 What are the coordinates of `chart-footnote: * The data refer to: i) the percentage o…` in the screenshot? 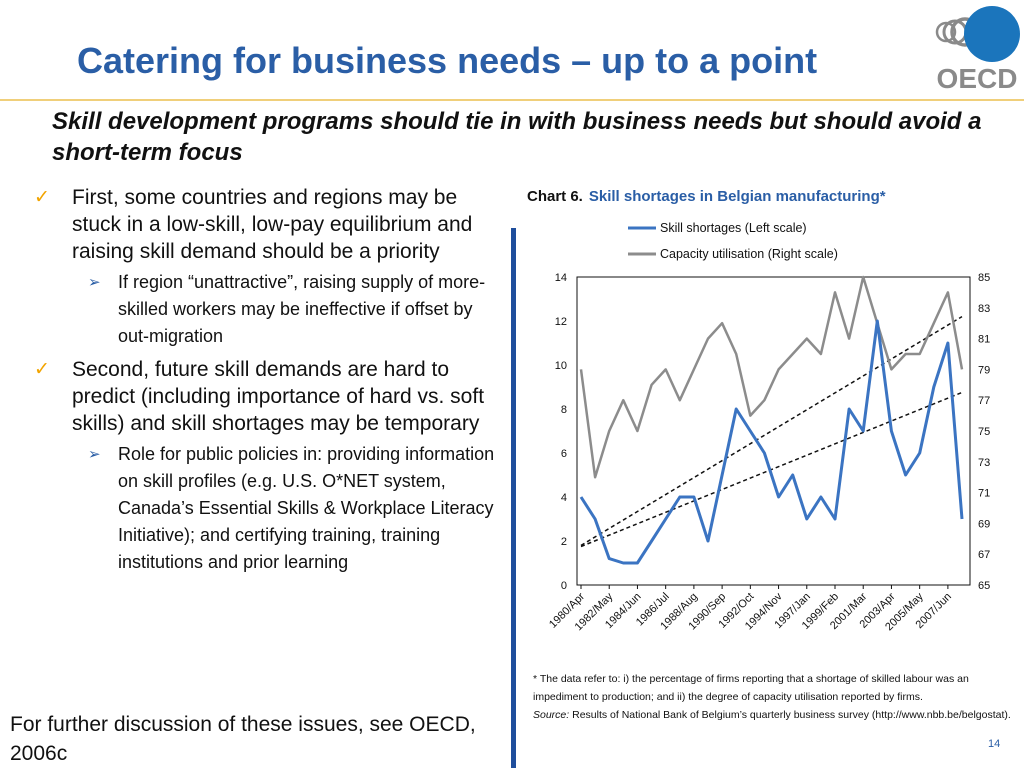 It's located at (751, 688).